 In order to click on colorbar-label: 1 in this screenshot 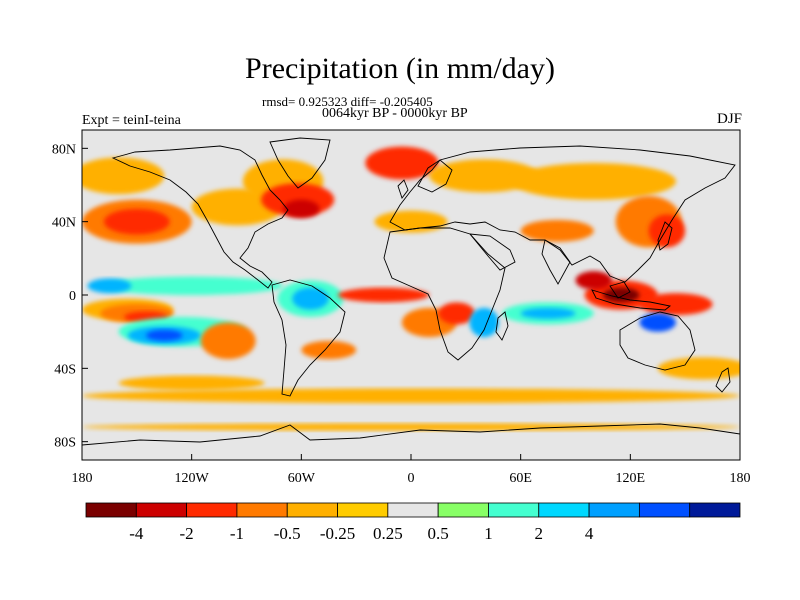, I will do `click(488, 533)`.